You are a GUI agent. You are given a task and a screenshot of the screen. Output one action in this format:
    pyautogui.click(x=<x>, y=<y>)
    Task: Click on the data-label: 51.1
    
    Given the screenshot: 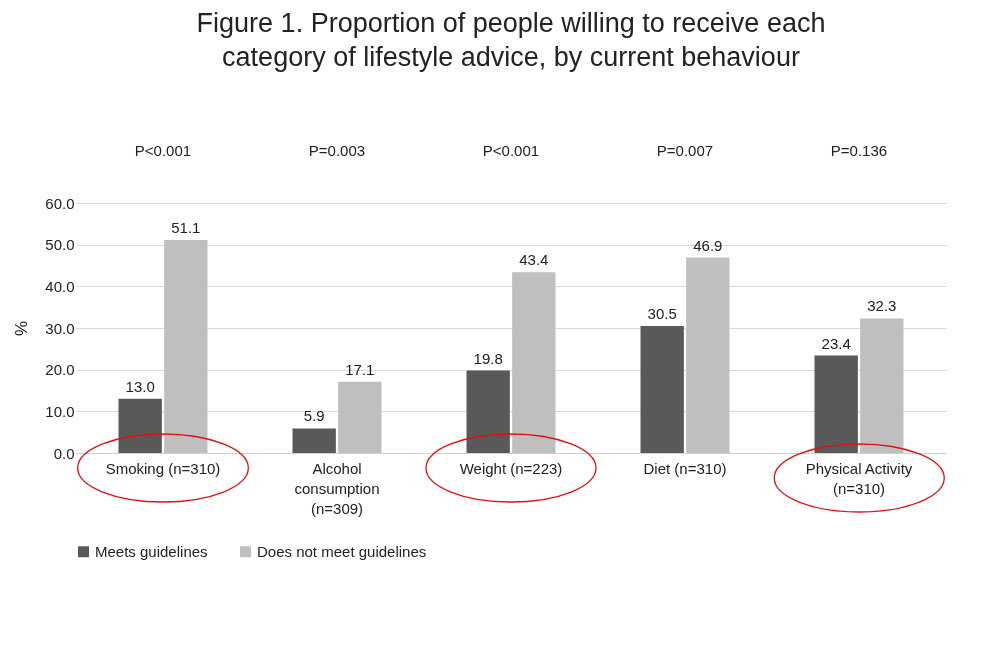 What is the action you would take?
    pyautogui.click(x=186, y=228)
    